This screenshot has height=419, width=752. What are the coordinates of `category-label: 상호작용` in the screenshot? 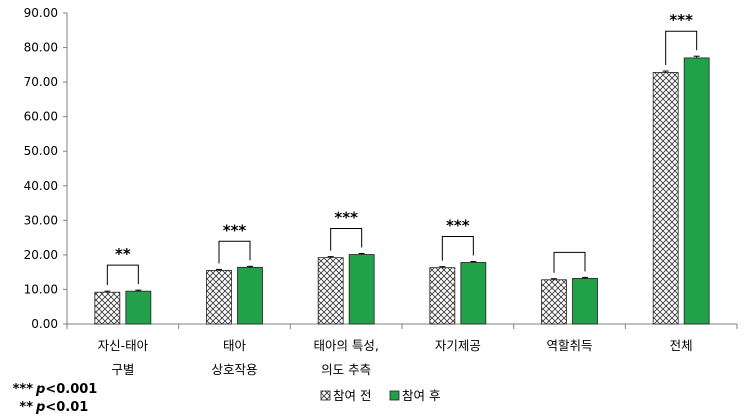 It's located at (234, 369).